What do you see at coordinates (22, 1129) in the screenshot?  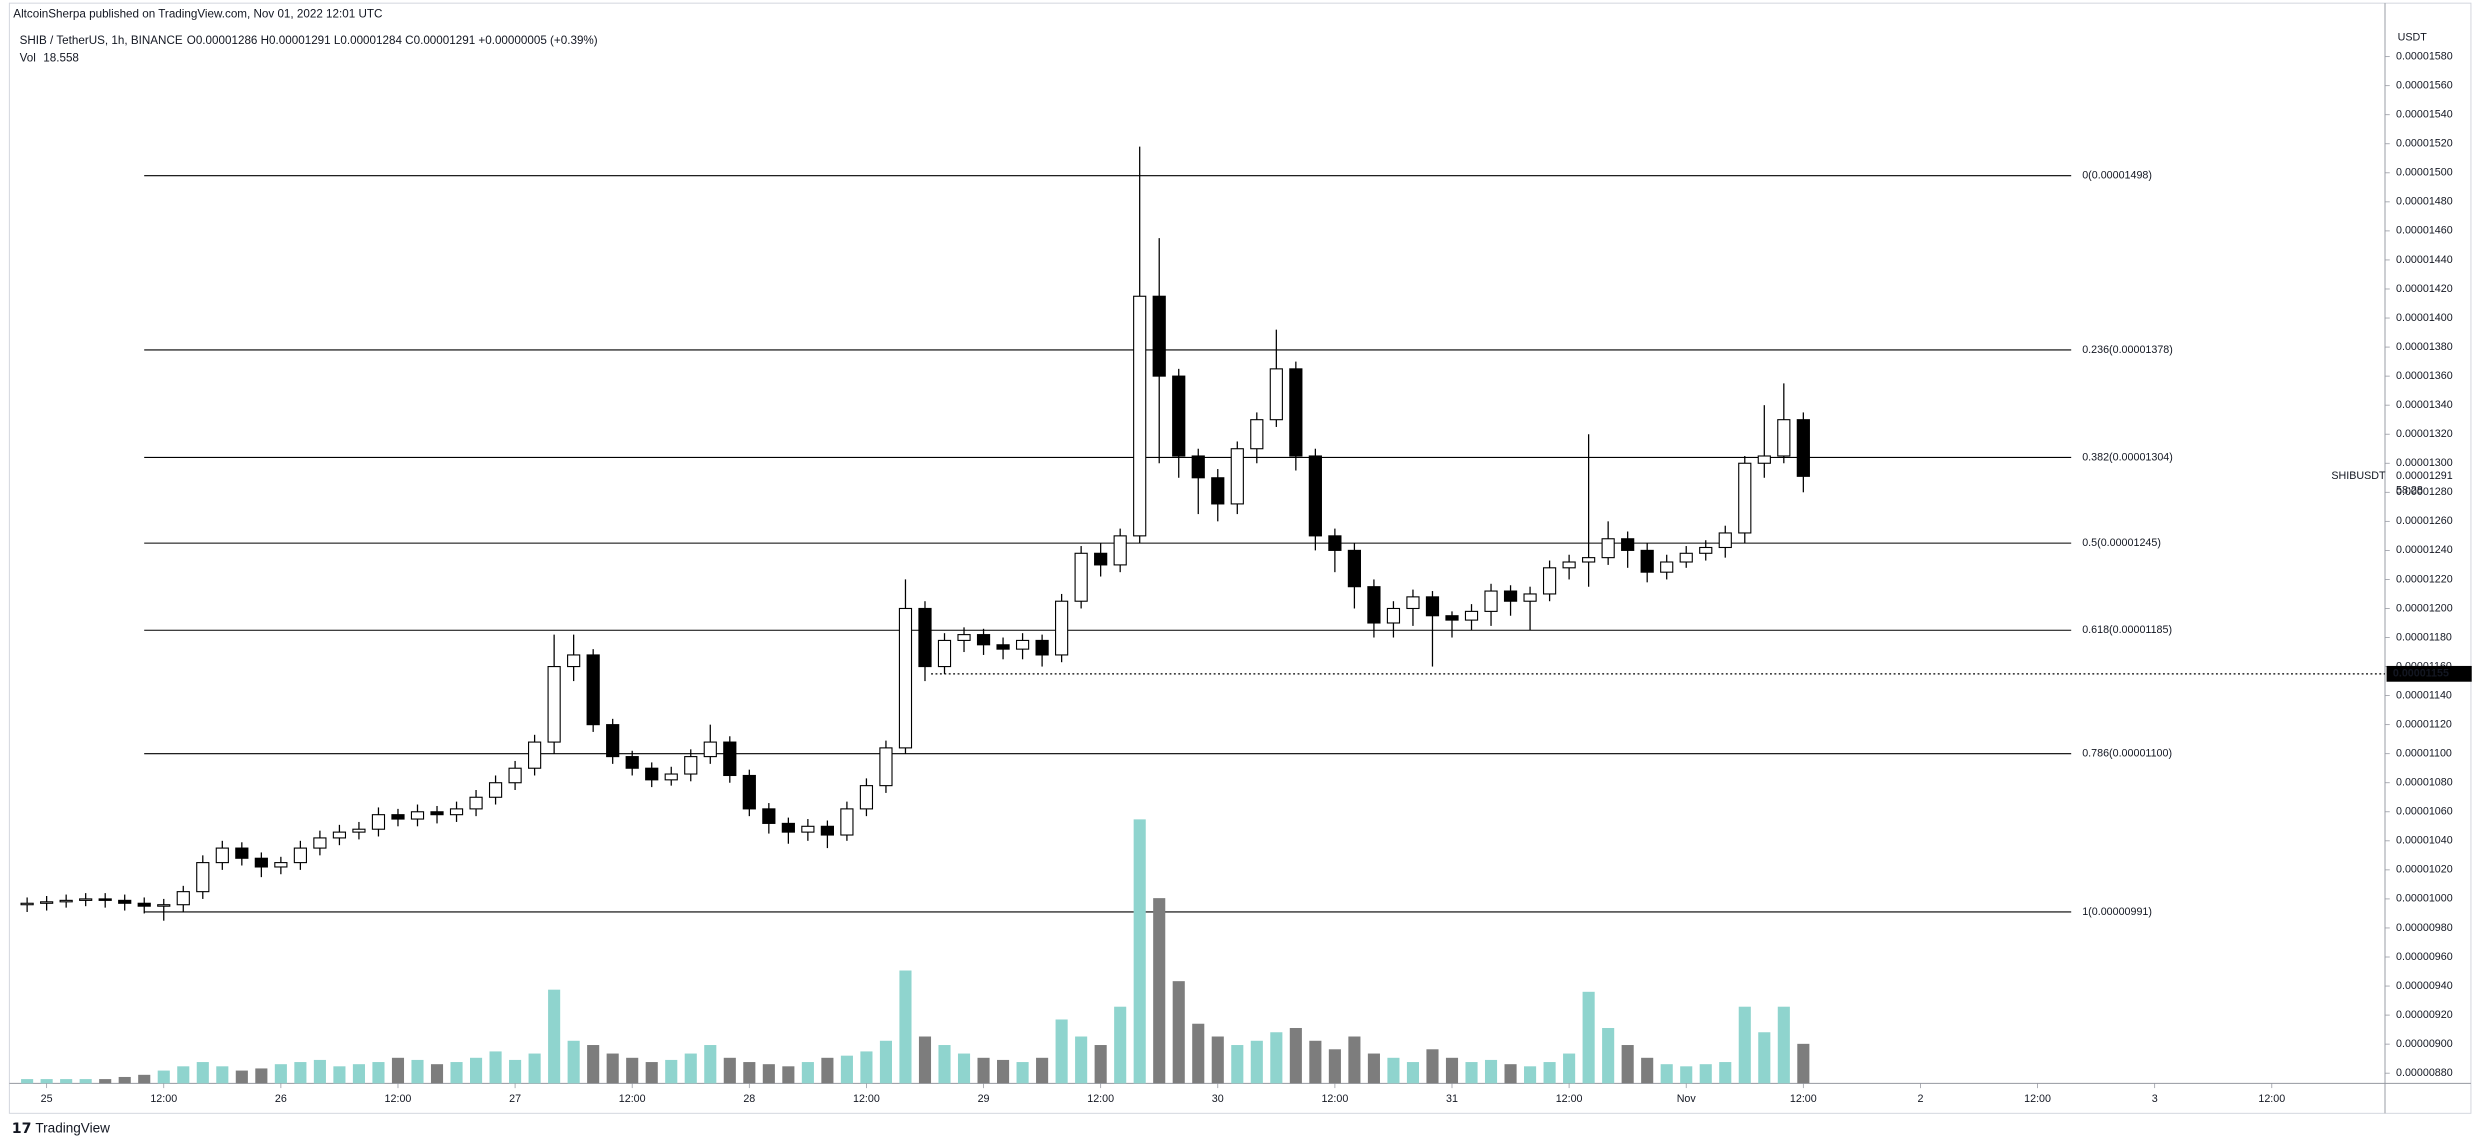 I see `logo-mark: 𝟭𝟳` at bounding box center [22, 1129].